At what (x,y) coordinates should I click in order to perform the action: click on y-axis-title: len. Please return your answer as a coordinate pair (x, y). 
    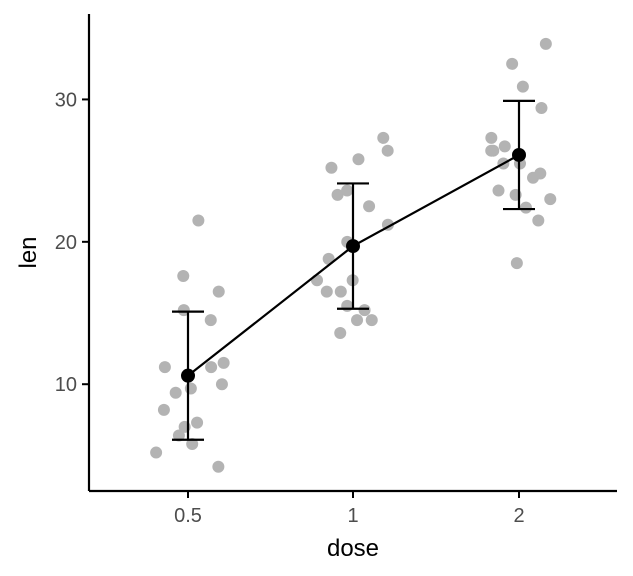
    Looking at the image, I should click on (28, 252).